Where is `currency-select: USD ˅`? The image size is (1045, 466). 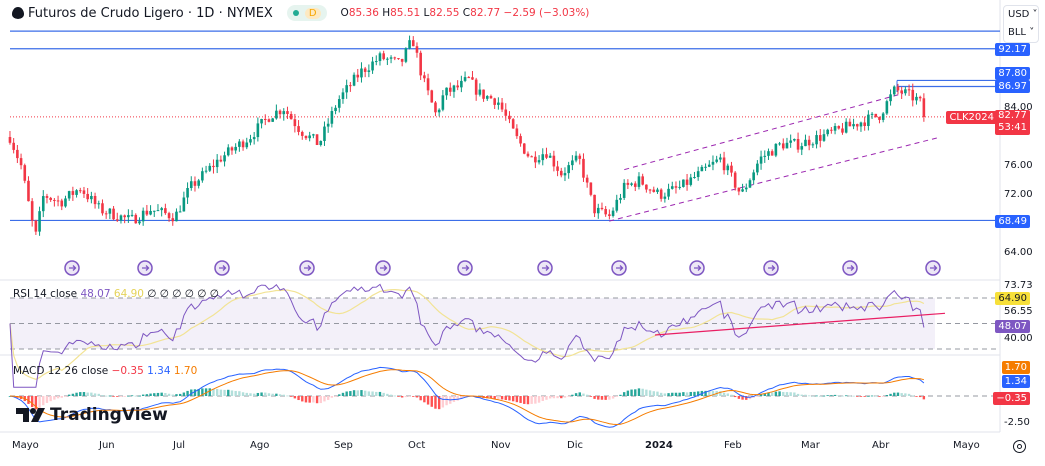
currency-select: USD ˅ is located at coordinates (1023, 14).